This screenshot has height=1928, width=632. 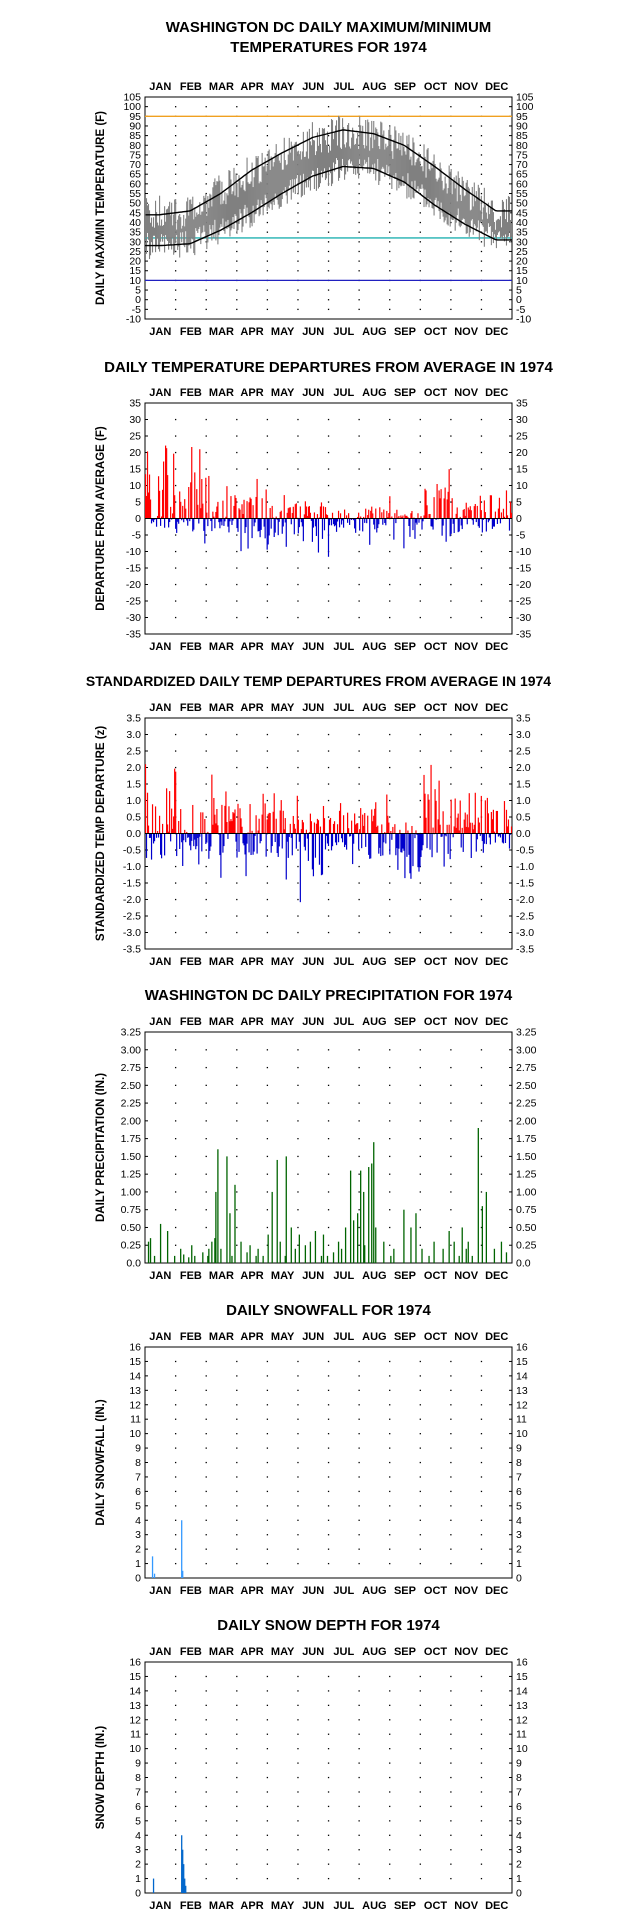 I want to click on y-tick-label-left: 5, so click(x=138, y=1821).